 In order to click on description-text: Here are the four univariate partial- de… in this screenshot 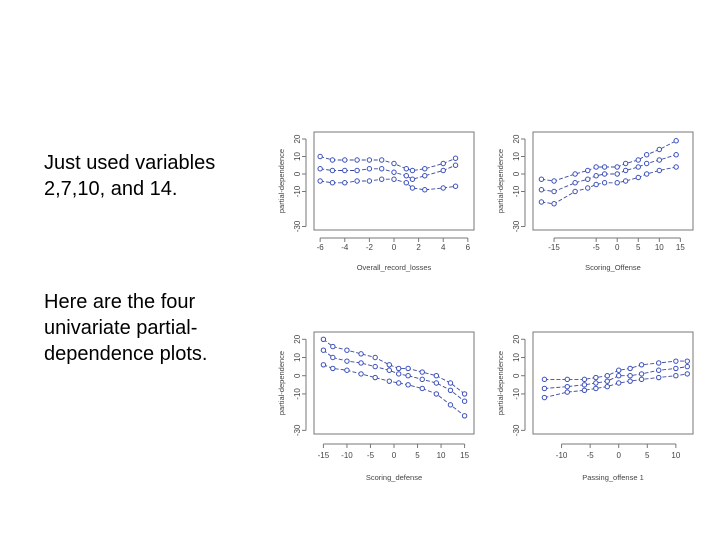, I will do `click(125, 328)`.